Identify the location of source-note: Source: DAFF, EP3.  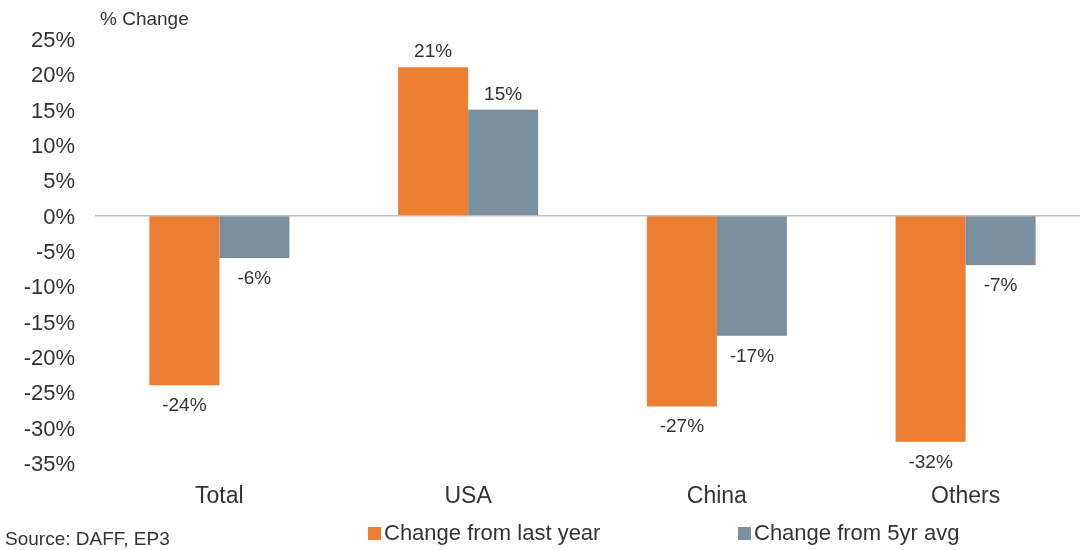
(87, 538).